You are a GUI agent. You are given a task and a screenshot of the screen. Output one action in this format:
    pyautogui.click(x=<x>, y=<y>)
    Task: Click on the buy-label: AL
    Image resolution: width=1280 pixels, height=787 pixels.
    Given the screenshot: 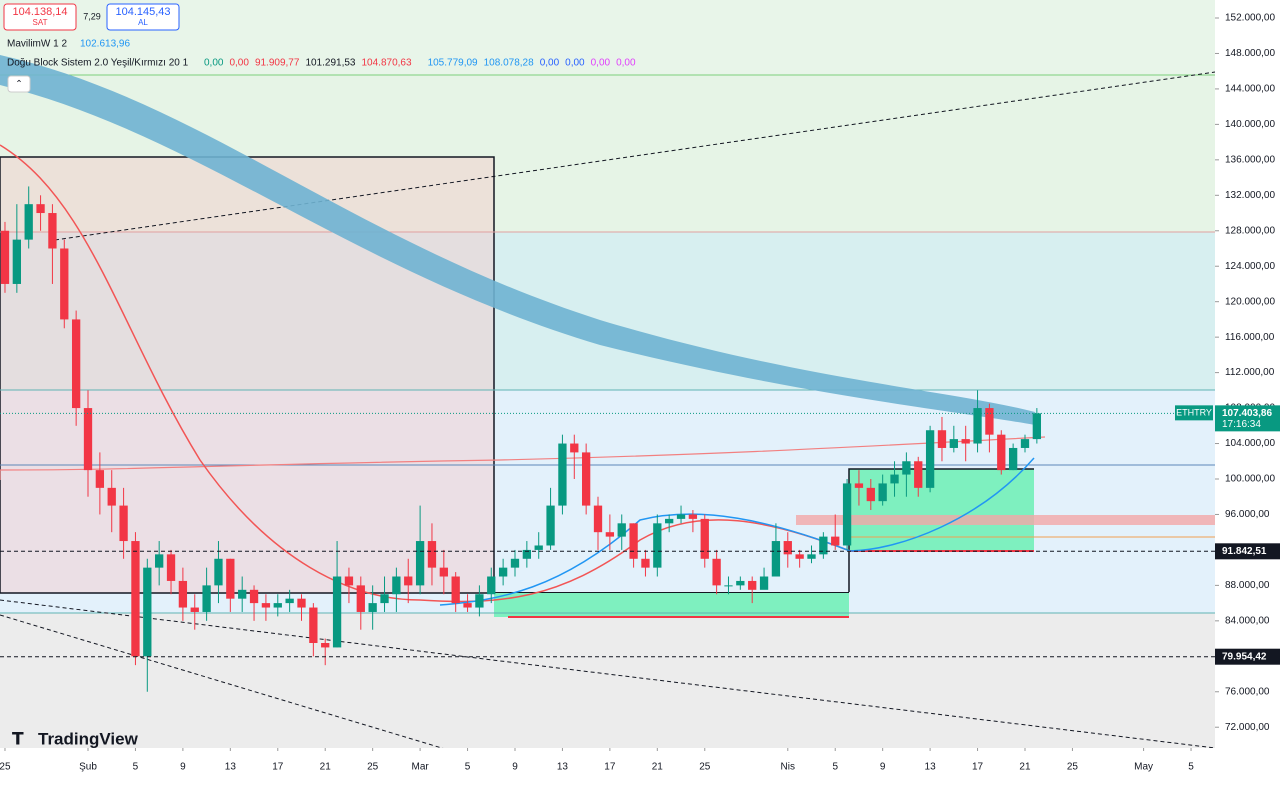 What is the action you would take?
    pyautogui.click(x=143, y=22)
    